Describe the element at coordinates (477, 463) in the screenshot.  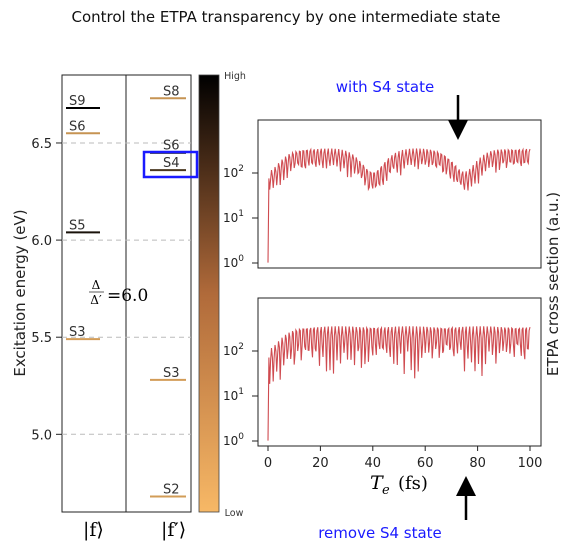
I see `x-tick-label: 80` at that location.